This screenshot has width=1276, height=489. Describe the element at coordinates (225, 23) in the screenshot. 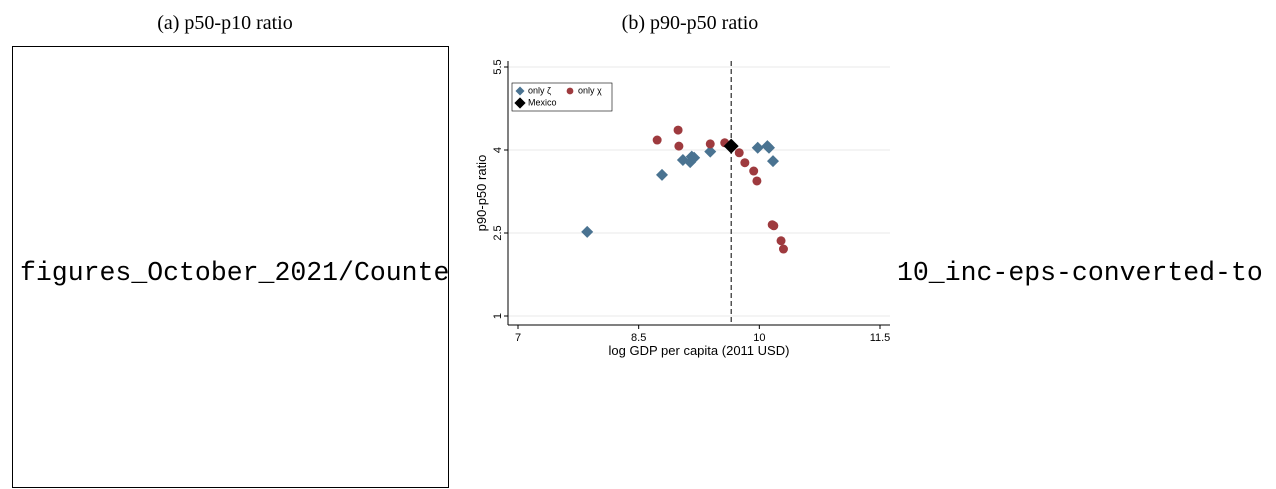

I see `caption-a: (a) p50-p10 ratio` at that location.